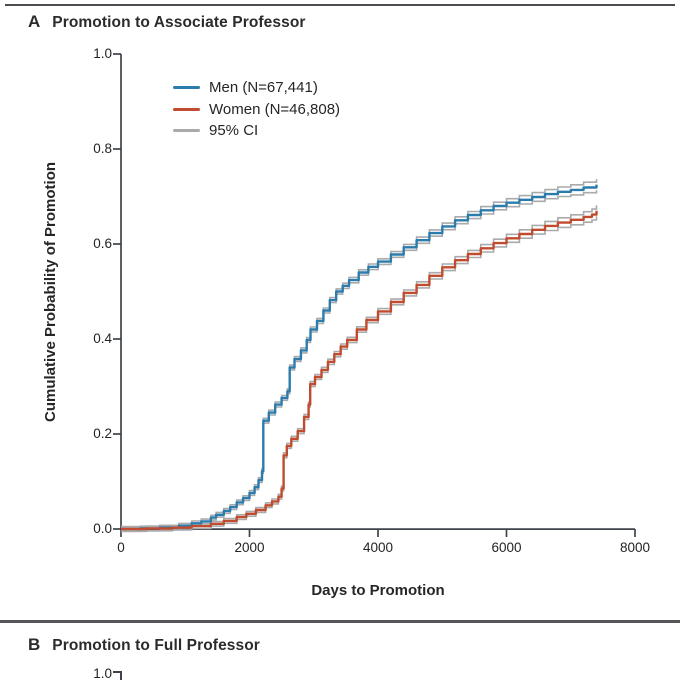 The image size is (680, 680). Describe the element at coordinates (635, 547) in the screenshot. I see `x-tick-label: 8000` at that location.